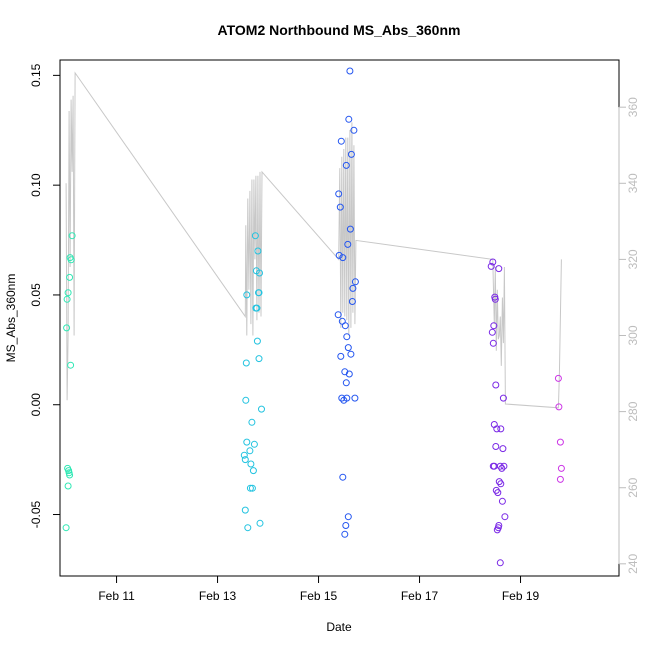  Describe the element at coordinates (36, 75) in the screenshot. I see `y-tick-label: 0.15` at that location.